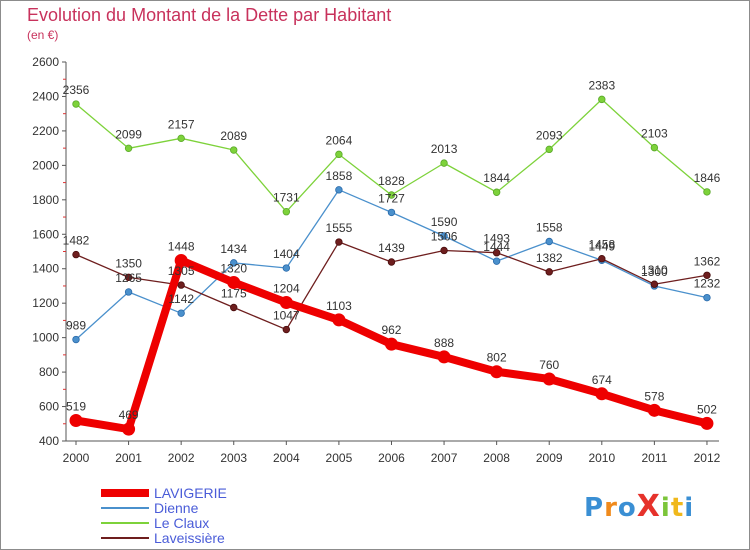  I want to click on data-label-lavigerie: 469, so click(129, 415).